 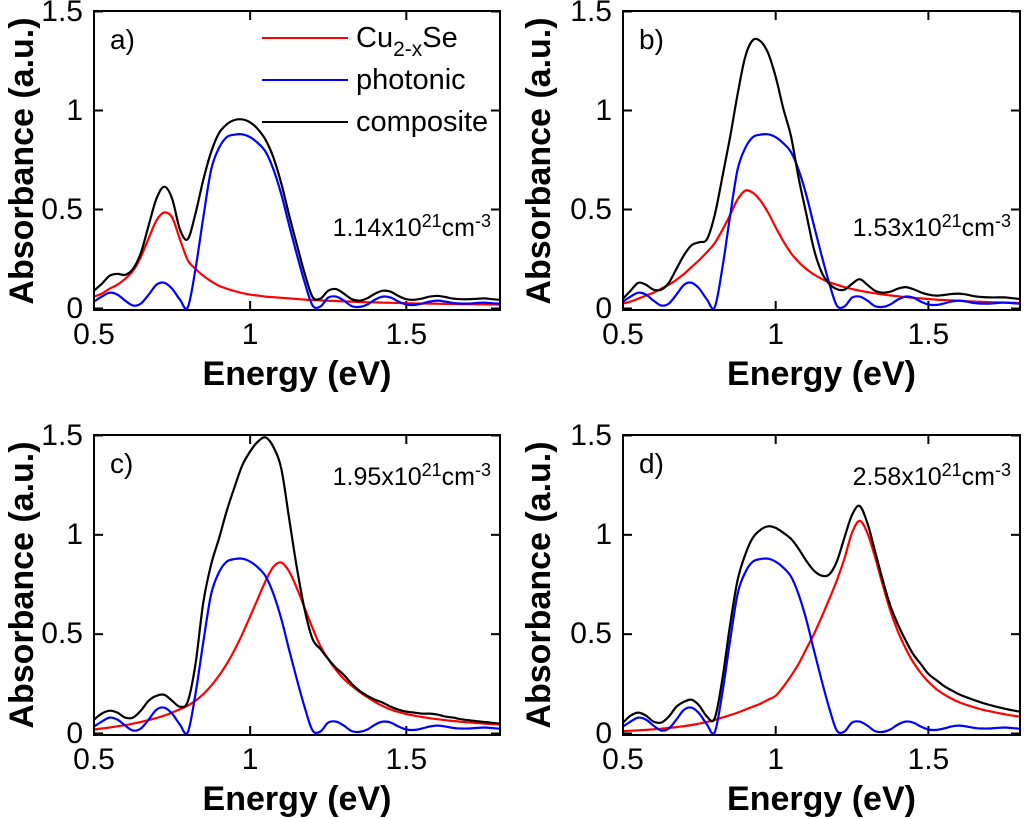 I want to click on axes-box-d, so click(x=821, y=585).